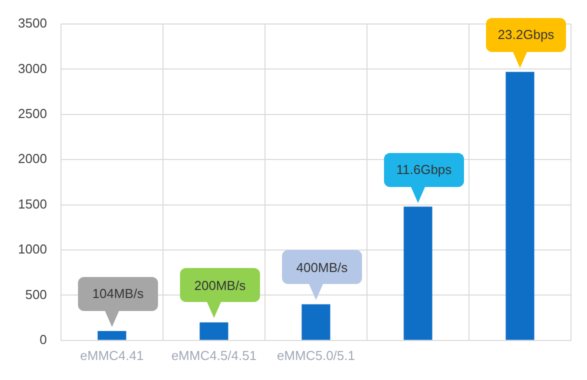 This screenshot has height=380, width=587. Describe the element at coordinates (322, 267) in the screenshot. I see `annotation: 400MB/s` at that location.